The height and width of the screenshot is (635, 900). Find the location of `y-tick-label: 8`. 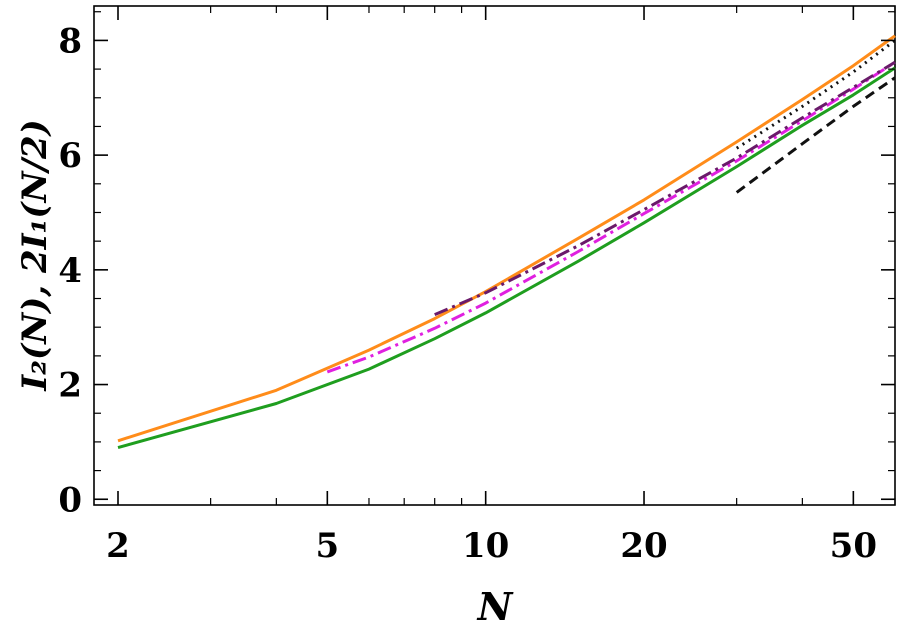

y-tick-label: 8 is located at coordinates (70, 41).